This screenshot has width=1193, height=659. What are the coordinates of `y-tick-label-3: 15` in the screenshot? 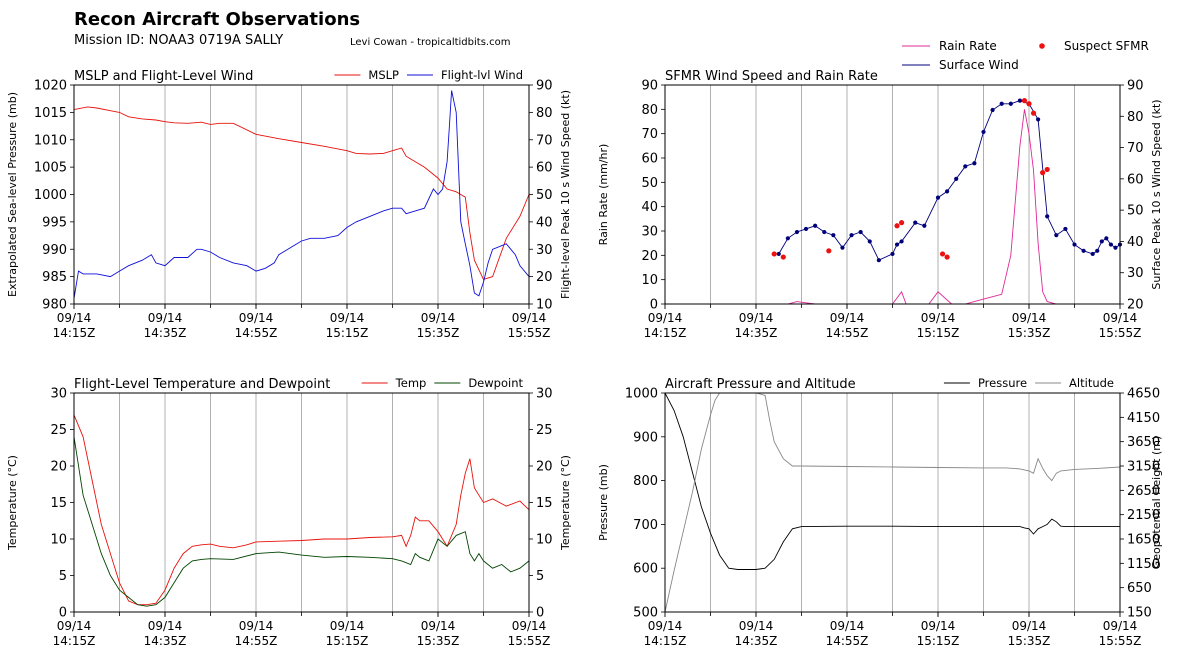 It's located at (58, 503).